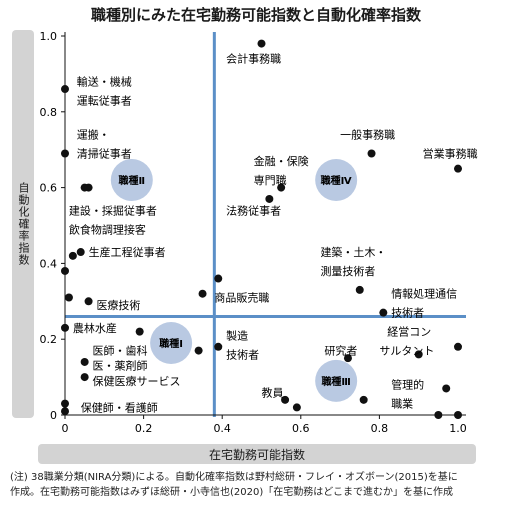 Image resolution: width=512 pixels, height=512 pixels. I want to click on quadrant-label: 職種Ⅰ, so click(171, 343).